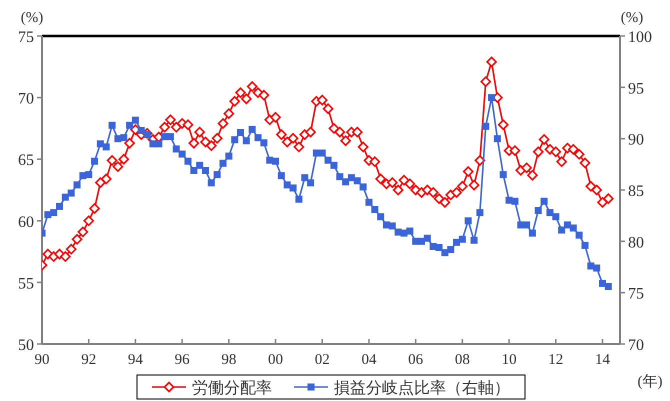 The height and width of the screenshot is (401, 670). Describe the element at coordinates (640, 37) in the screenshot. I see `y2-tick-label: 100` at that location.